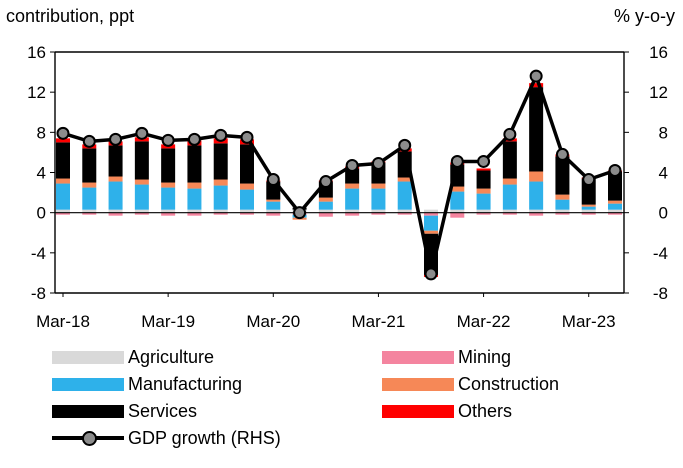  What do you see at coordinates (63, 321) in the screenshot?
I see `x-tick-label-mar-18: Mar-18` at bounding box center [63, 321].